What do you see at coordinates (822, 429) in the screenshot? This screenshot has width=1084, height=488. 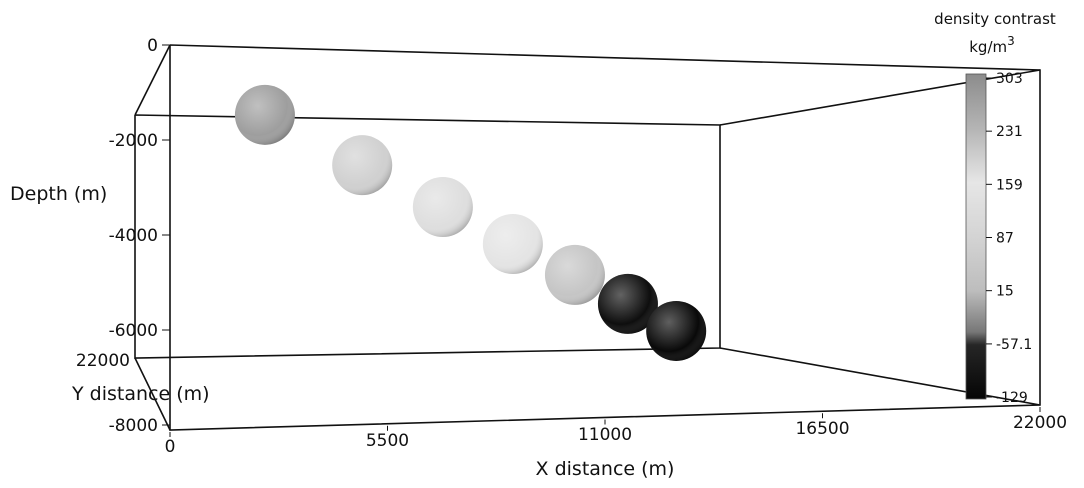 I see `x-tick-label: 16500` at bounding box center [822, 429].